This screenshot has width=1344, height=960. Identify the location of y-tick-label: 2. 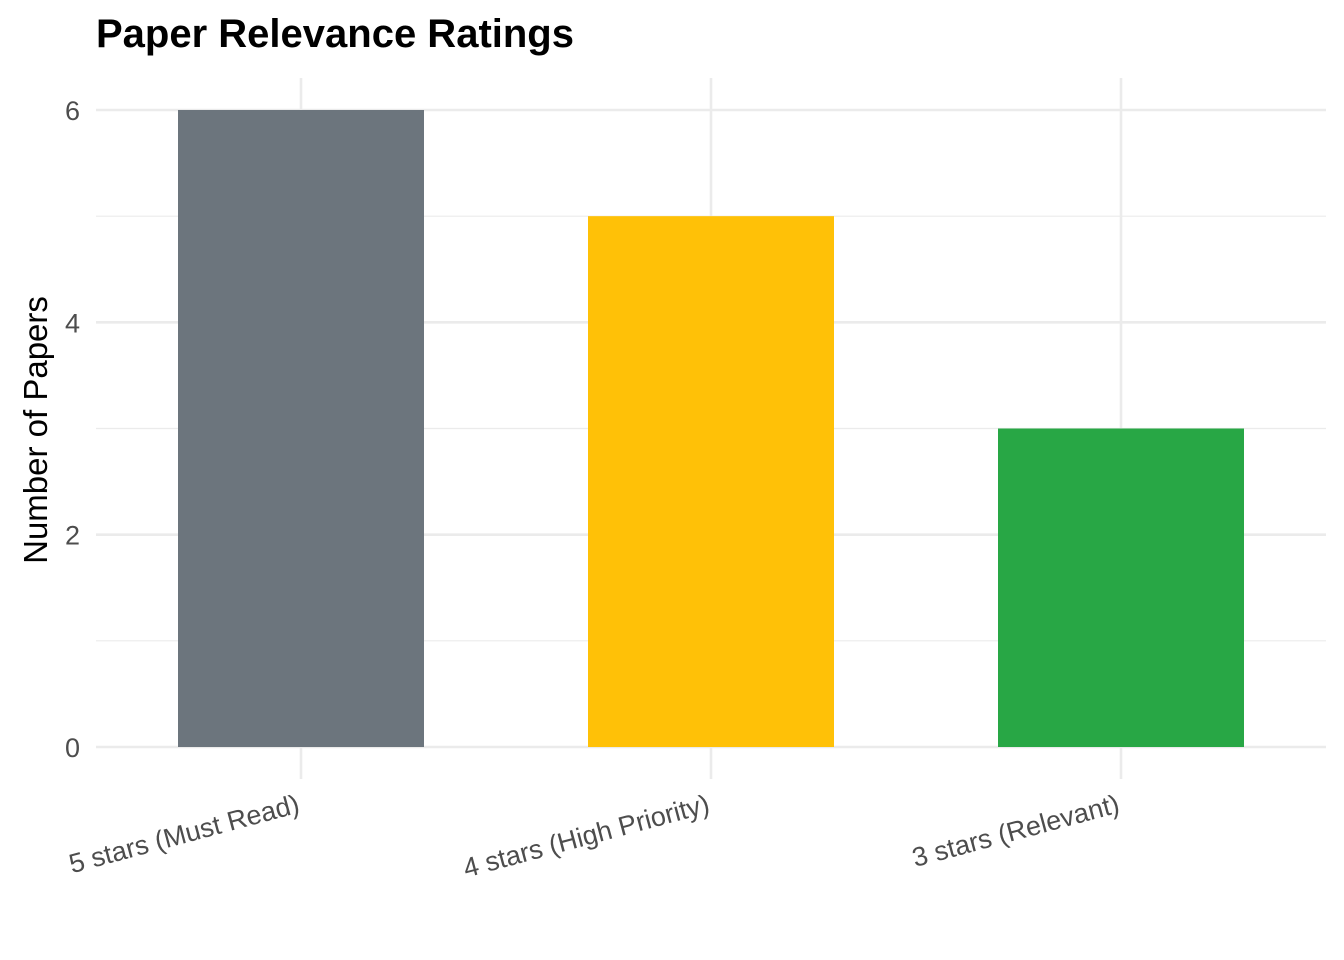
(72, 536).